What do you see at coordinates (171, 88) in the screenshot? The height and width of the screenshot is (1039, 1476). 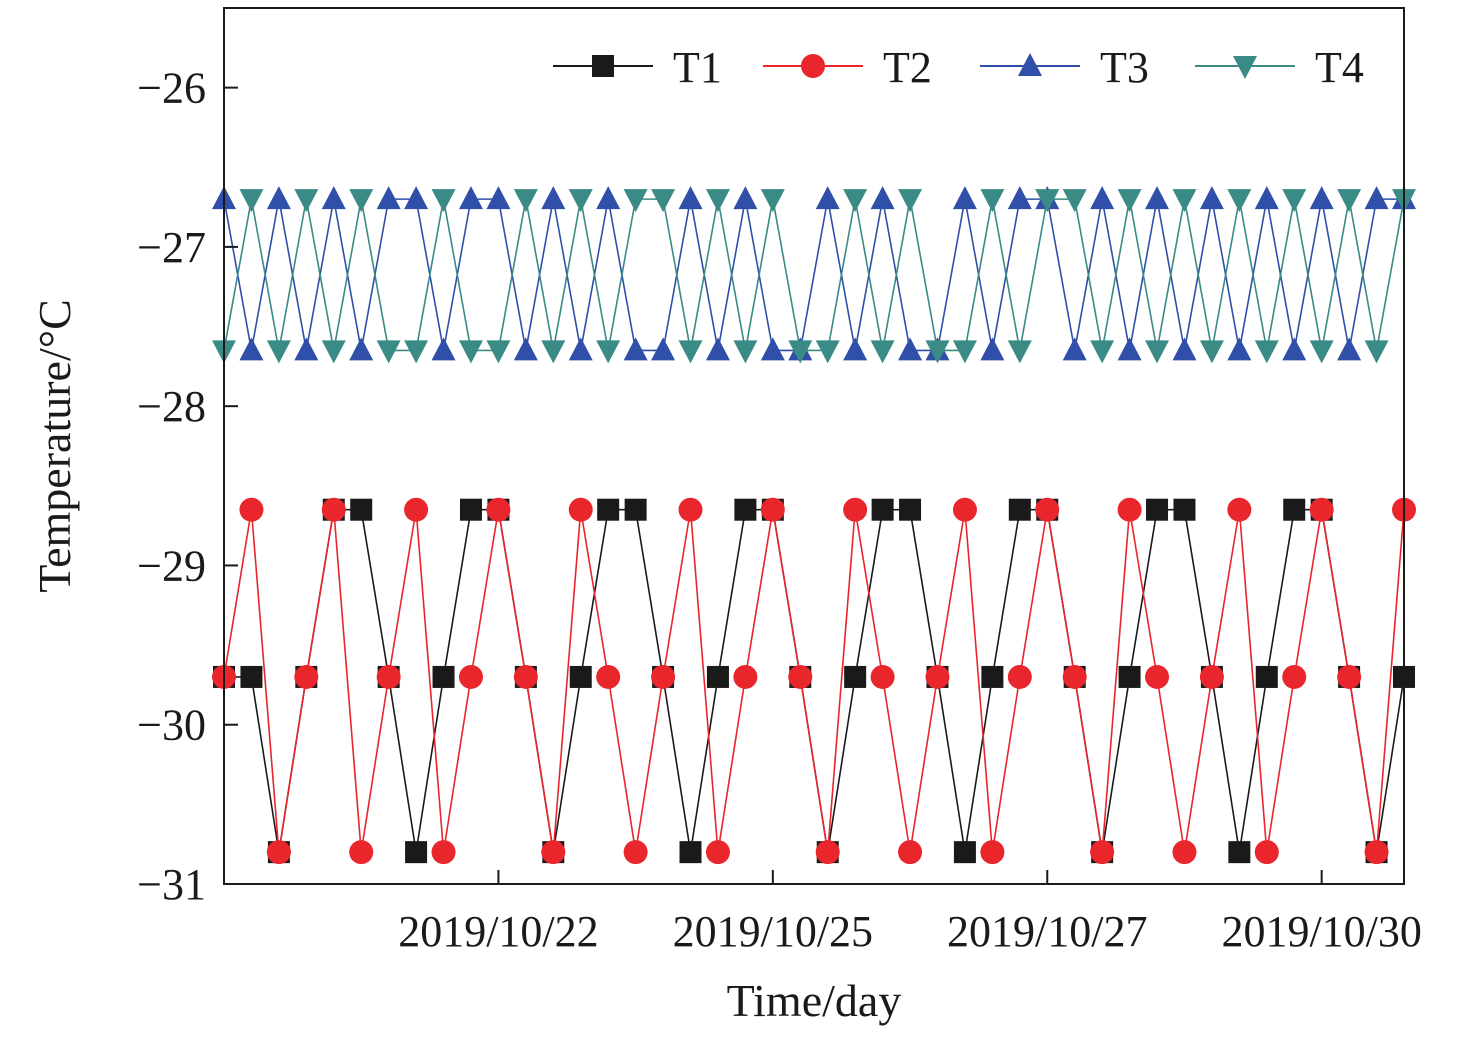 I see `y-tick-label: −26` at bounding box center [171, 88].